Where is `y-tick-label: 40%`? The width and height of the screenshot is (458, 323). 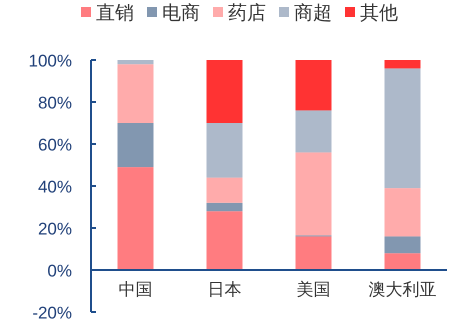
y-tick-label: 40% is located at coordinates (55, 187).